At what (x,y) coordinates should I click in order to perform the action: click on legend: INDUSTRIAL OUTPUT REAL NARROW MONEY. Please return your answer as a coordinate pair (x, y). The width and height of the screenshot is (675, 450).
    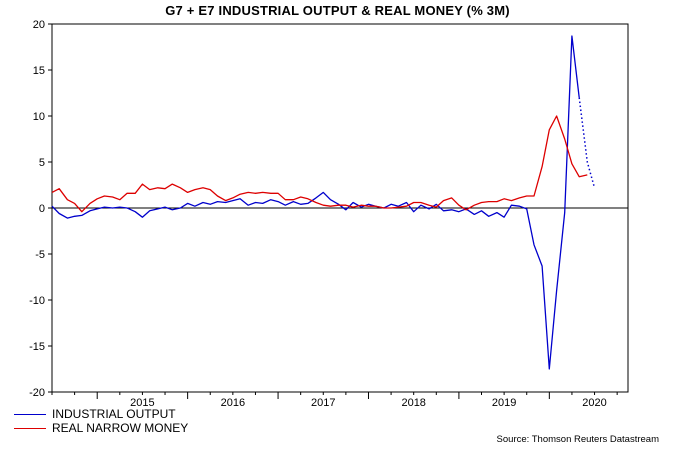
    Looking at the image, I should click on (101, 421).